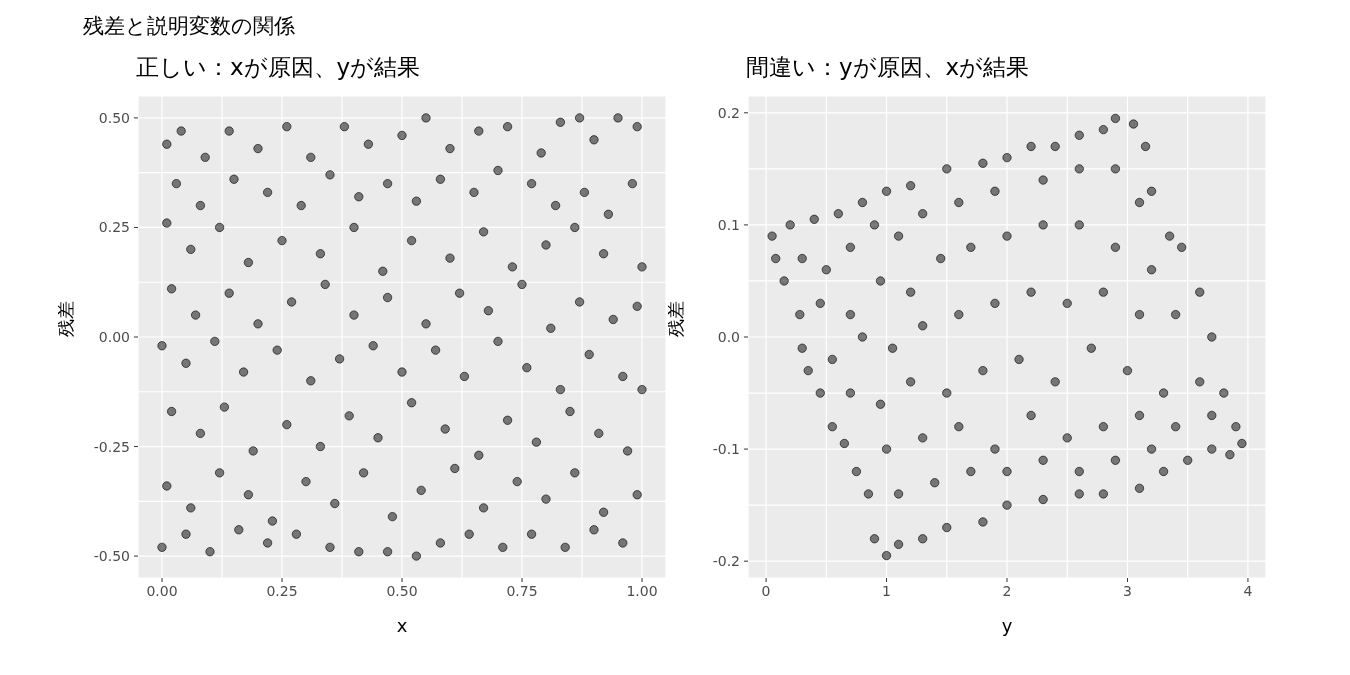  I want to click on y-tick-label: 0.00, so click(114, 337).